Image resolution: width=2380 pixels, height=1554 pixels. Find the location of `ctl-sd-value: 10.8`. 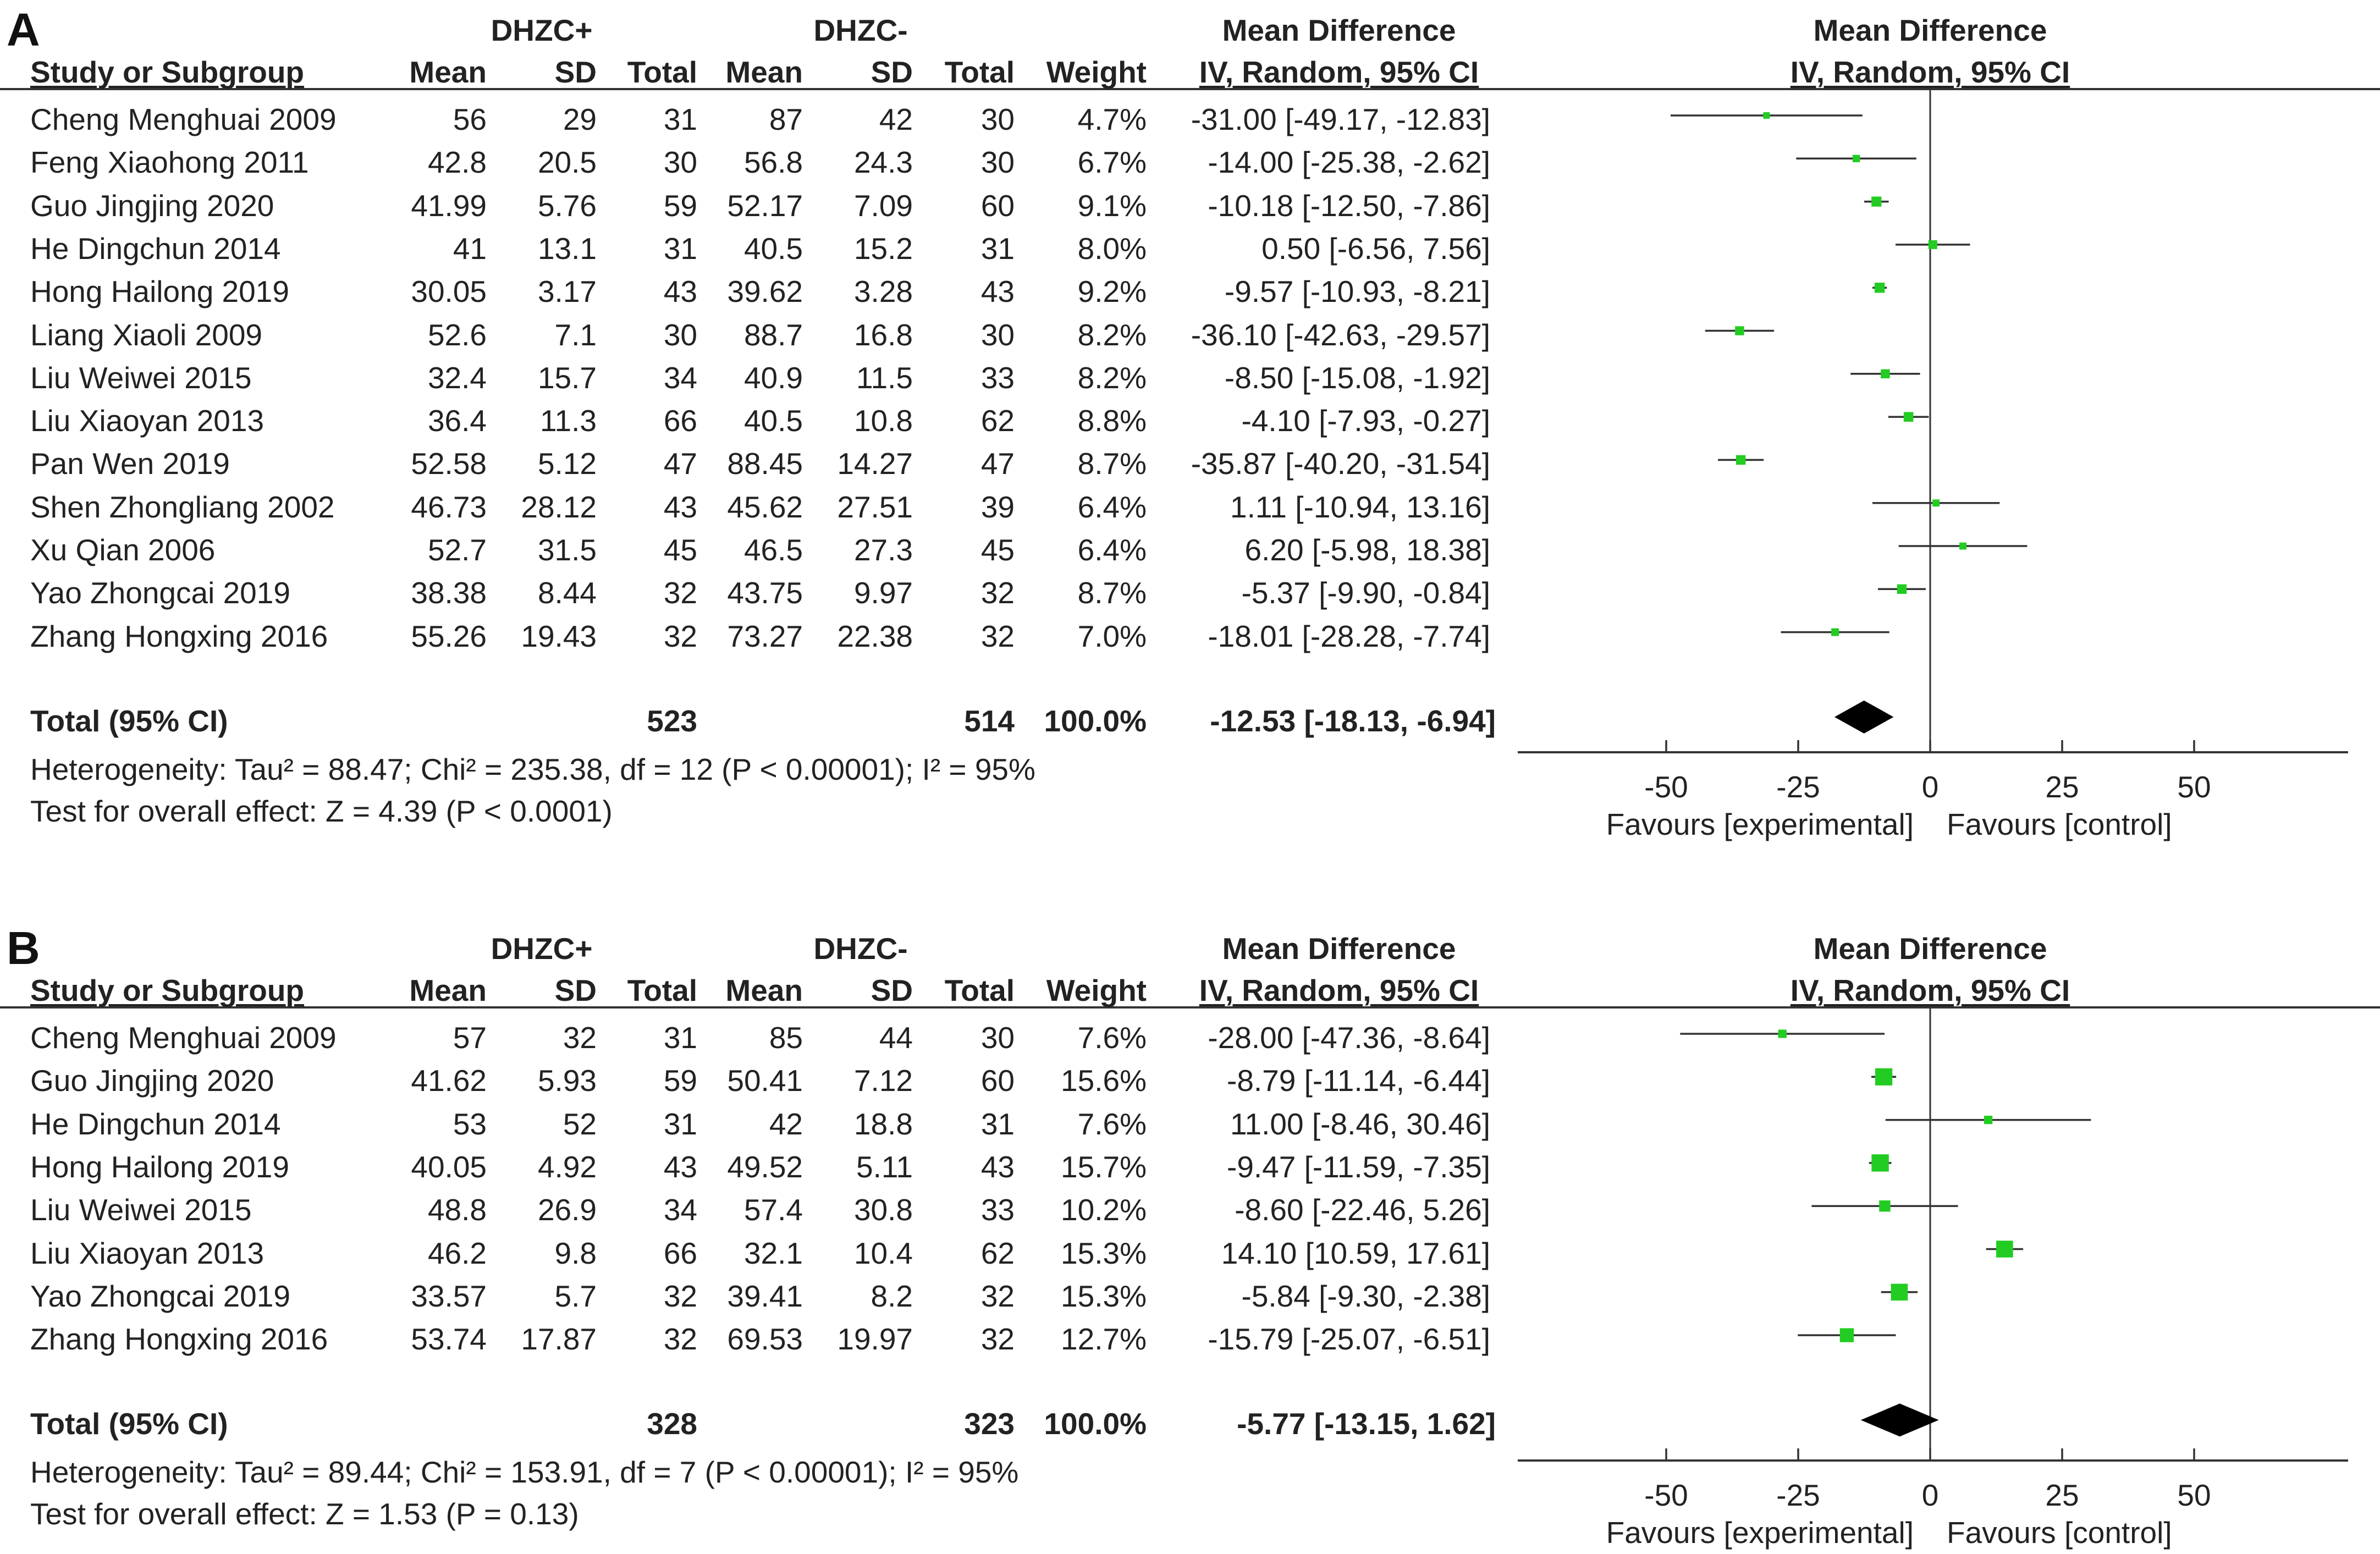

ctl-sd-value: 10.8 is located at coordinates (883, 421).